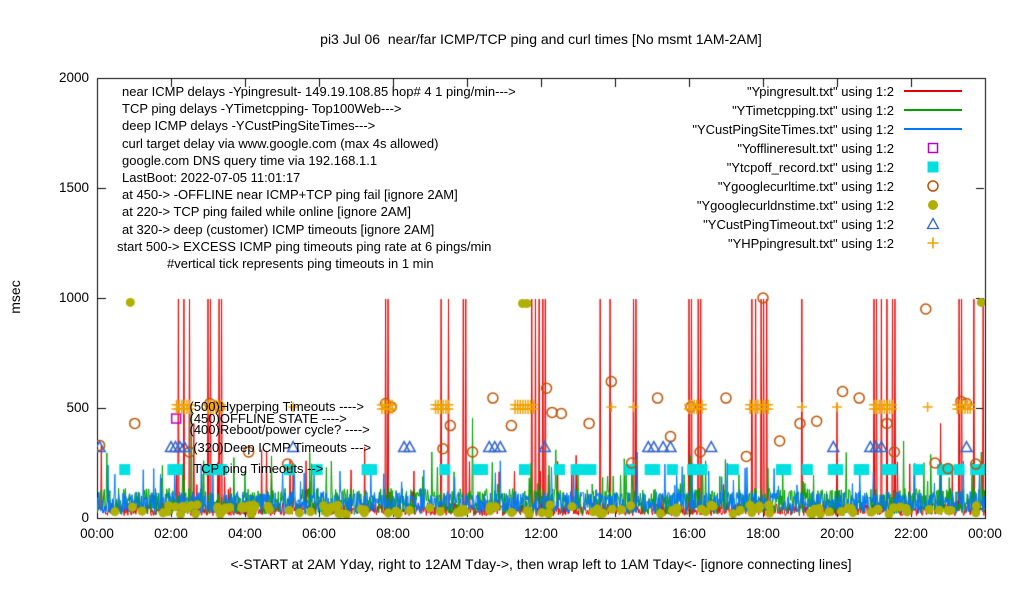  What do you see at coordinates (837, 533) in the screenshot?
I see `x-tick-label: 20:00` at bounding box center [837, 533].